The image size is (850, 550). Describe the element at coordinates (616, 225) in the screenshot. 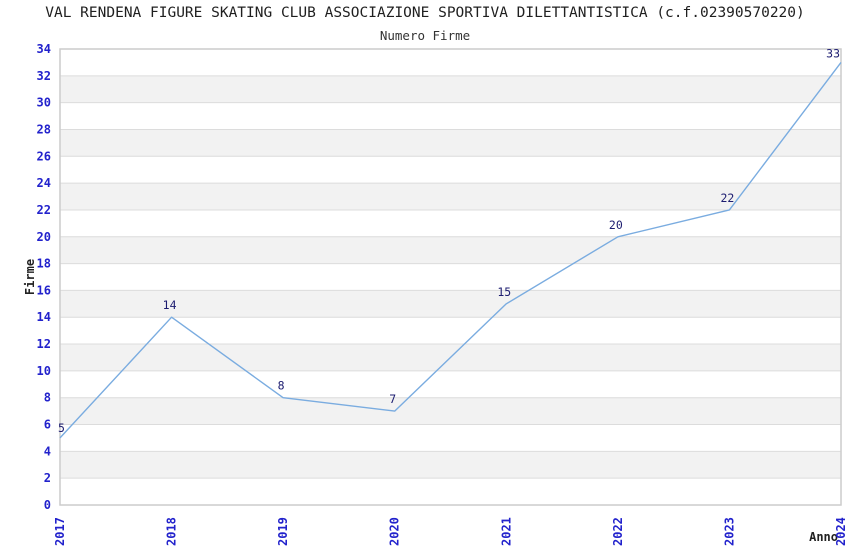

I see `data-point-label: 20` at that location.